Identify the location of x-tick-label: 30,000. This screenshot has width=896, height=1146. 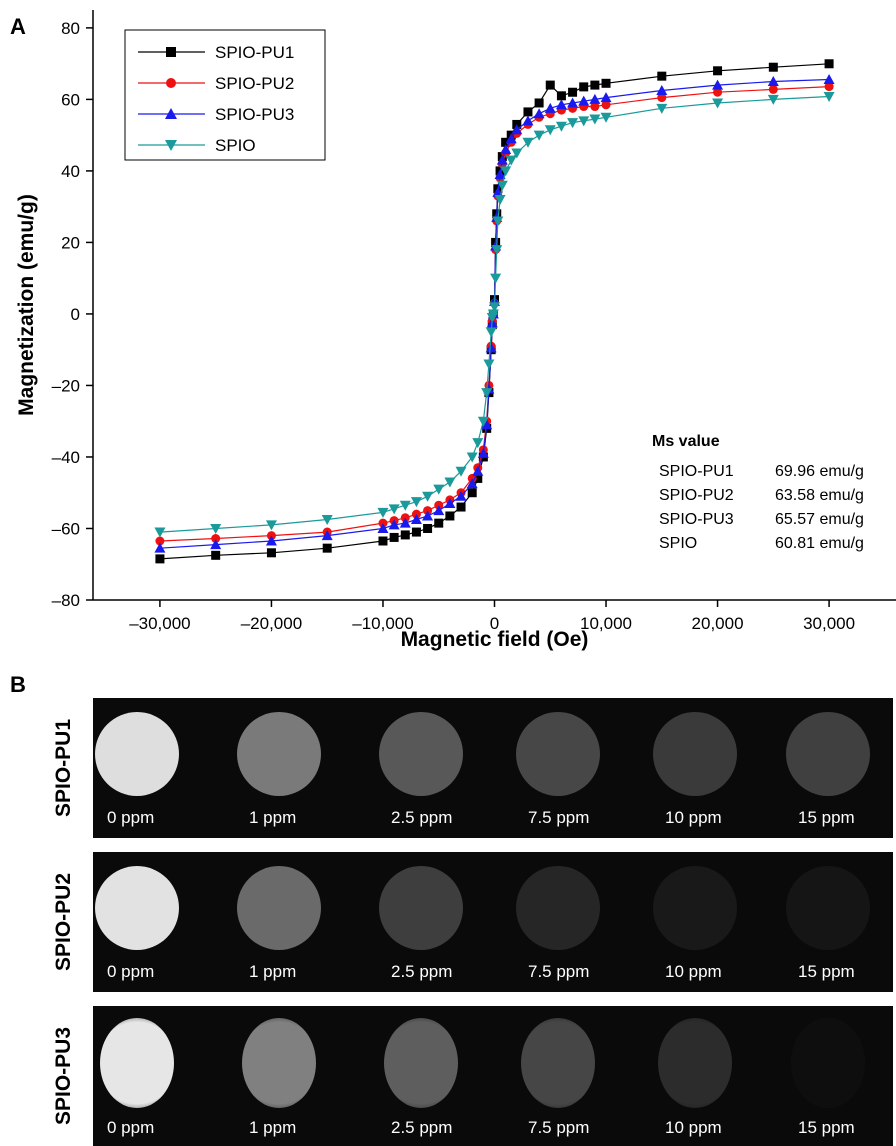
(829, 623).